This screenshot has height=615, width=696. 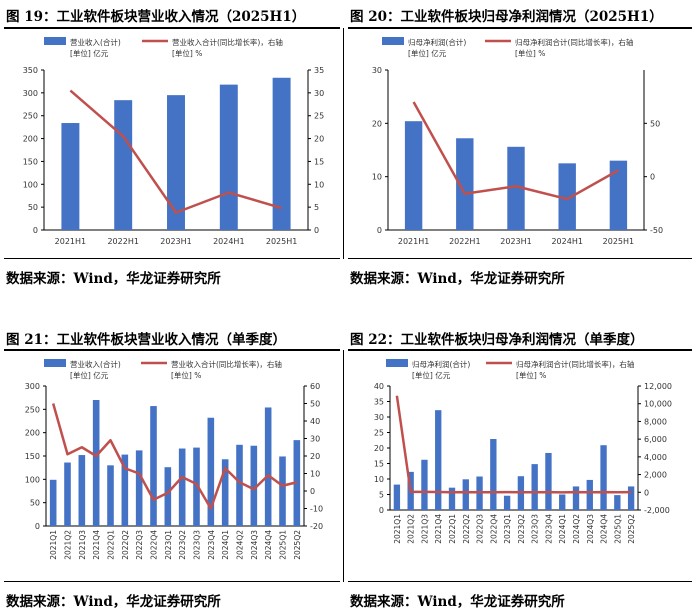 I want to click on y2-tick-label: 12,000, so click(x=658, y=386).